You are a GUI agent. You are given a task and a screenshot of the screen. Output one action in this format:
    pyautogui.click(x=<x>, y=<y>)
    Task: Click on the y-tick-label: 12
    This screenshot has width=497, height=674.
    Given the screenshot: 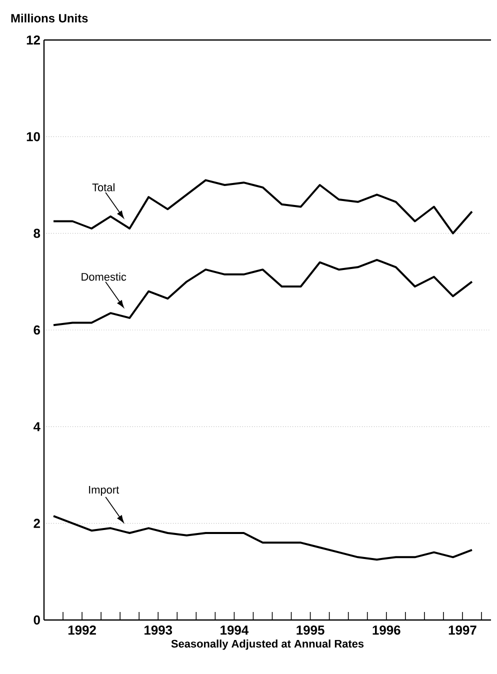 What is the action you would take?
    pyautogui.click(x=33, y=40)
    